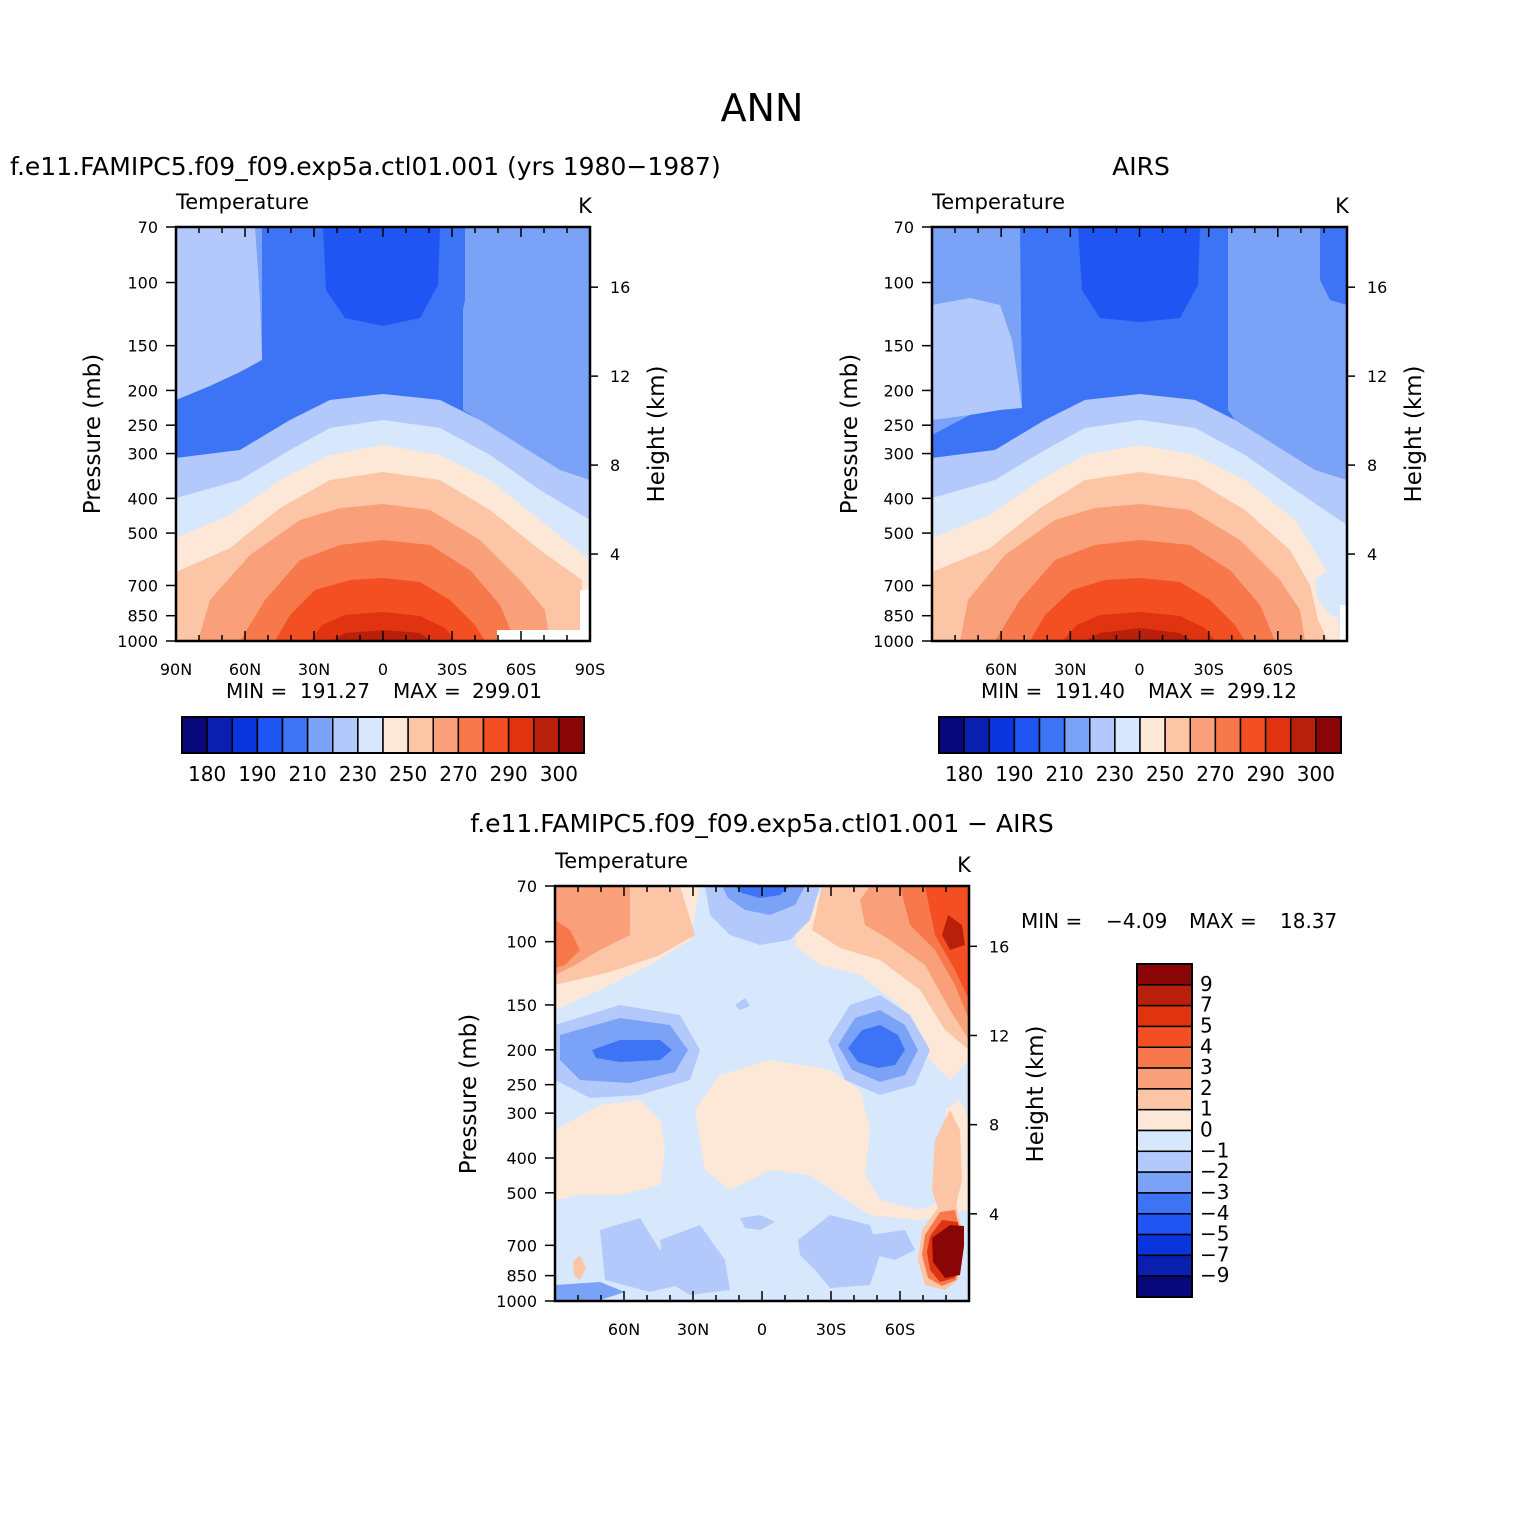  What do you see at coordinates (1206, 1088) in the screenshot?
I see `diff-colorbar-label: 2` at bounding box center [1206, 1088].